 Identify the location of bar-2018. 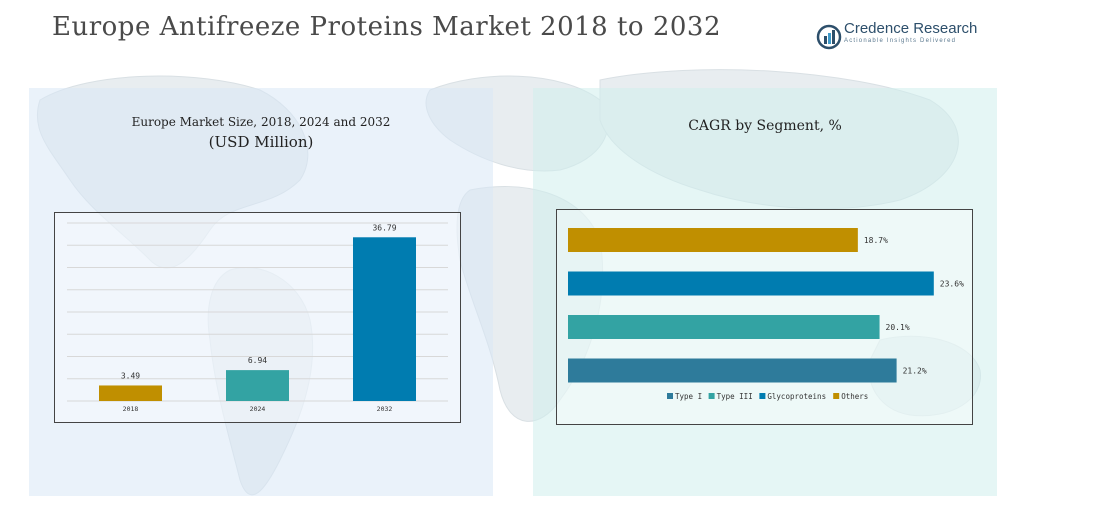
(130, 393).